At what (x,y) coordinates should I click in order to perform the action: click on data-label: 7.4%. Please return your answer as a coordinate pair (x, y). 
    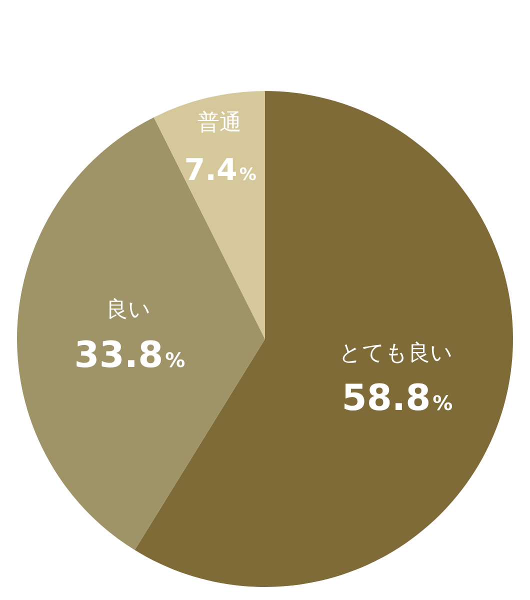
    Looking at the image, I should click on (220, 170).